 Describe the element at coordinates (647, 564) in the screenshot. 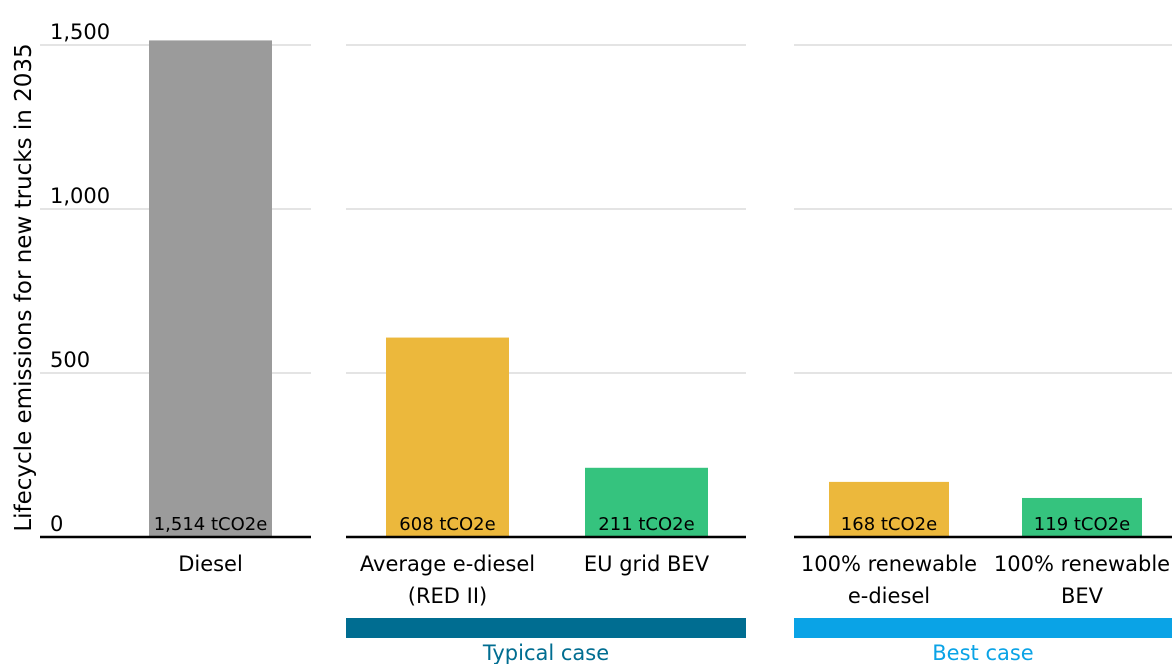

I see `category-label: EU grid BEV` at that location.